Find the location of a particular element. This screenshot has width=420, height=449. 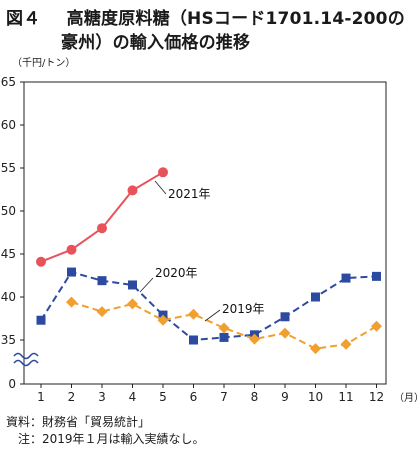

x-tick-label: 4 is located at coordinates (133, 397).